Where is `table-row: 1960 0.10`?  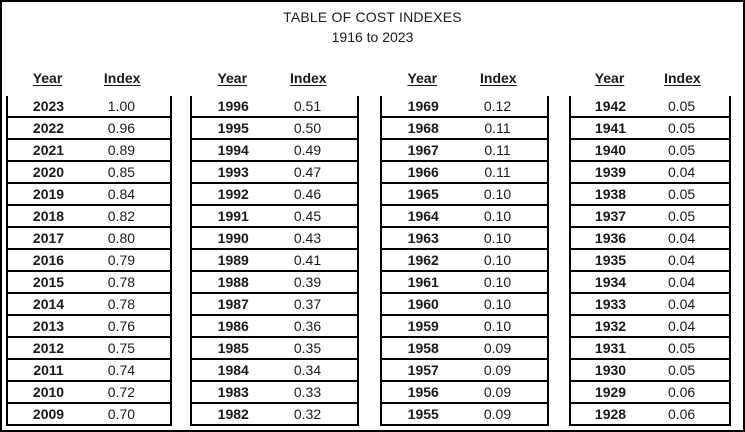
table-row: 1960 0.10 is located at coordinates (464, 305).